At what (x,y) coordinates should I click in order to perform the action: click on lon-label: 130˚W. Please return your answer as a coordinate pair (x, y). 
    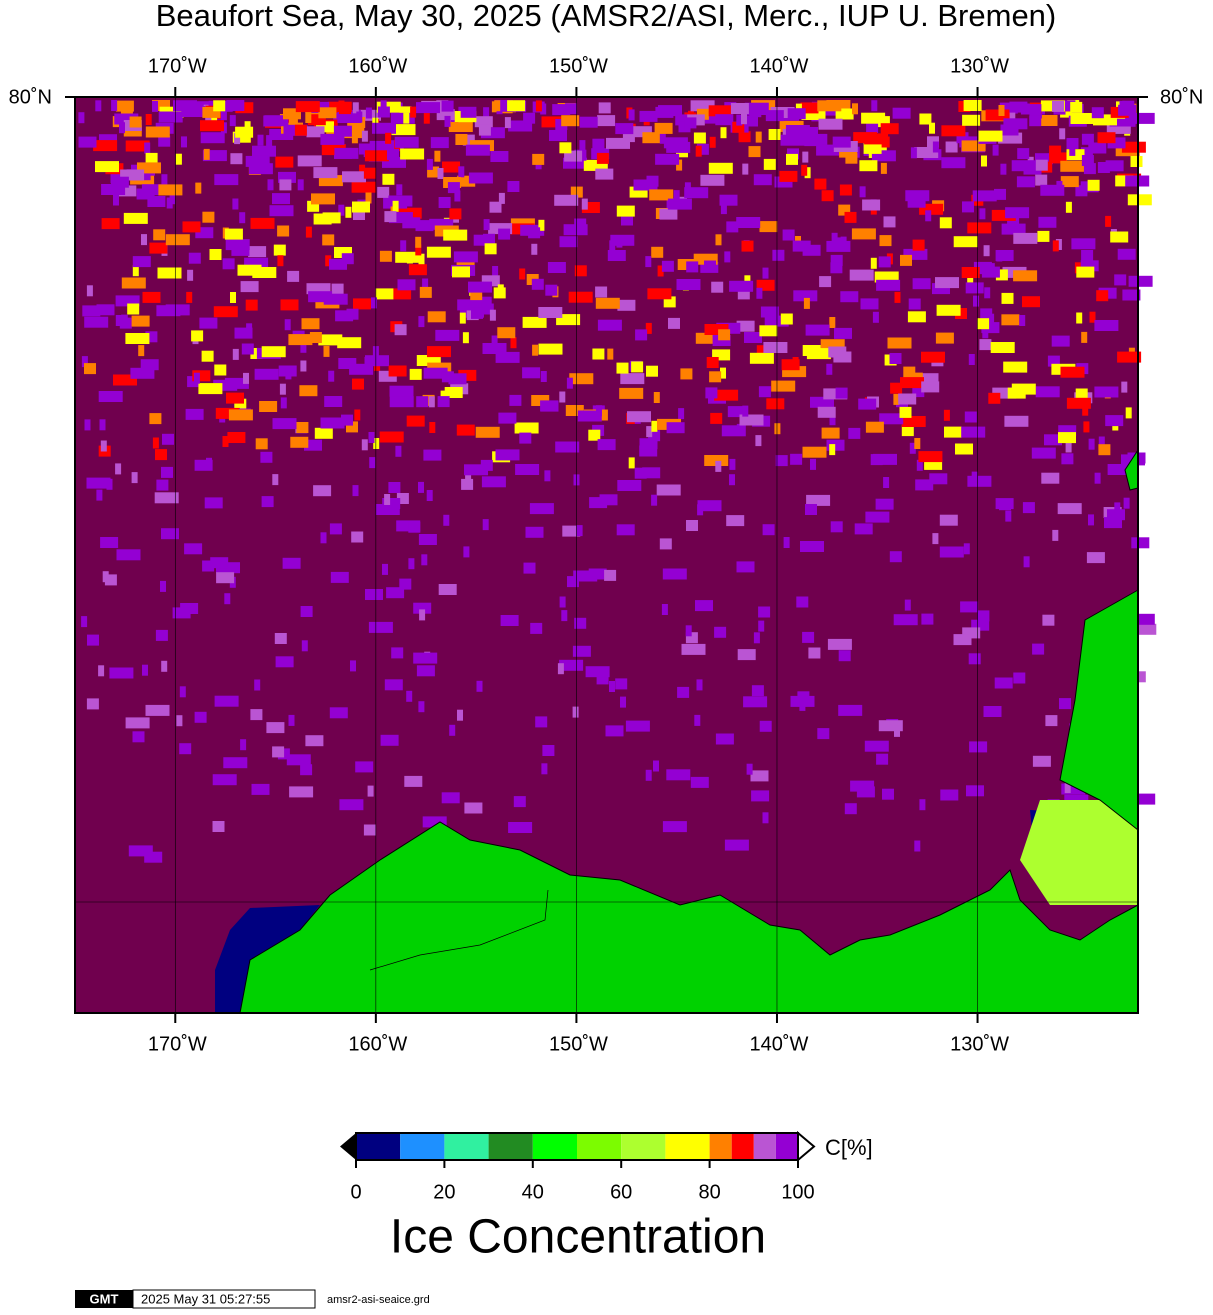
    Looking at the image, I should click on (979, 66).